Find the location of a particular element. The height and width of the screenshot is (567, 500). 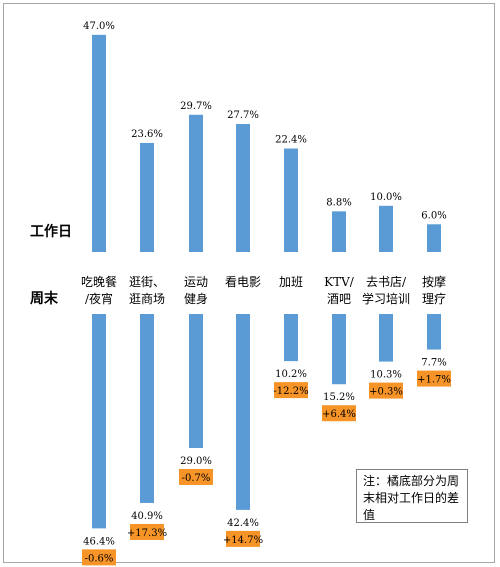

difference-label: +14.7% is located at coordinates (243, 540).